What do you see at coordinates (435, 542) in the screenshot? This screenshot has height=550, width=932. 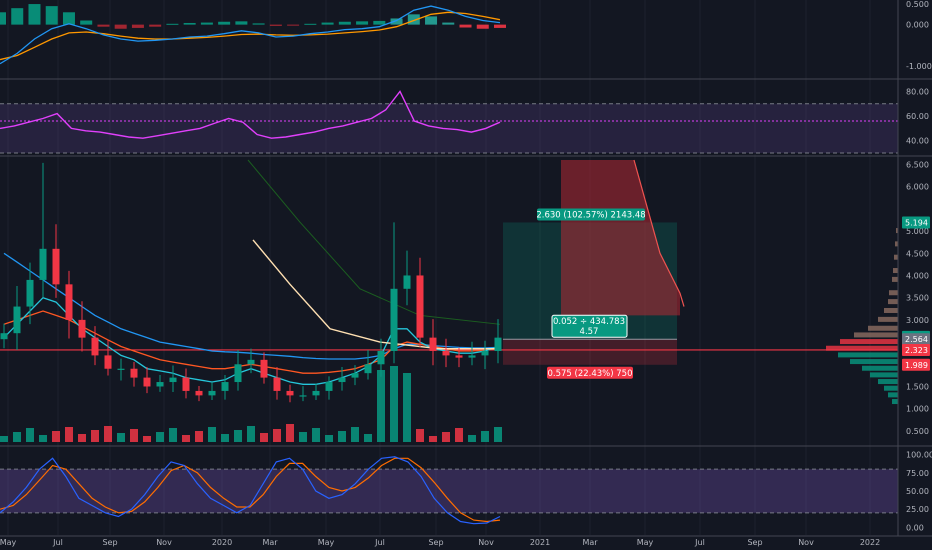 I see `x-tick-sep: Sep` at bounding box center [435, 542].